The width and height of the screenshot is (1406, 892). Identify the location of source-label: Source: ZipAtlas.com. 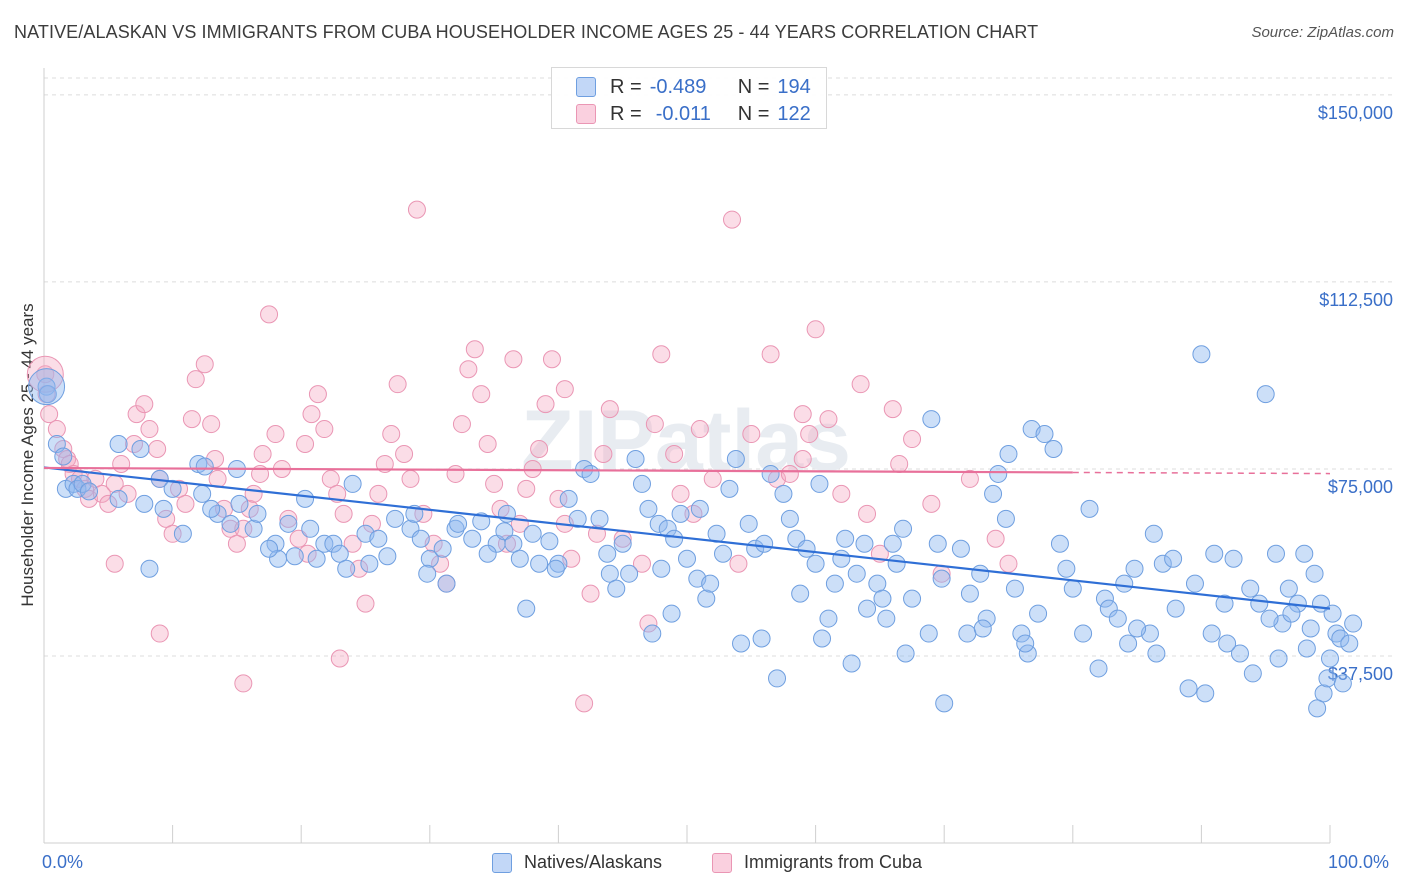
(1322, 32).